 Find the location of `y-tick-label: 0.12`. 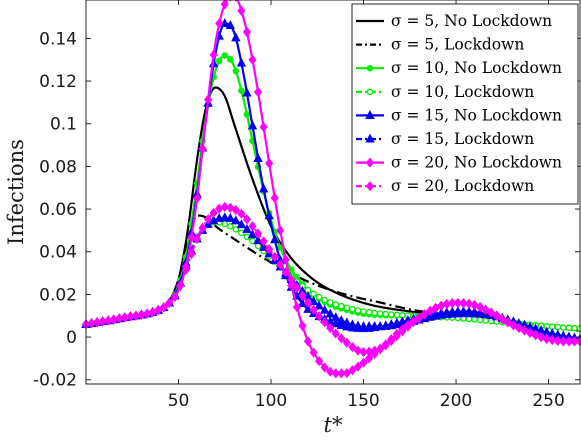

y-tick-label: 0.12 is located at coordinates (58, 82).